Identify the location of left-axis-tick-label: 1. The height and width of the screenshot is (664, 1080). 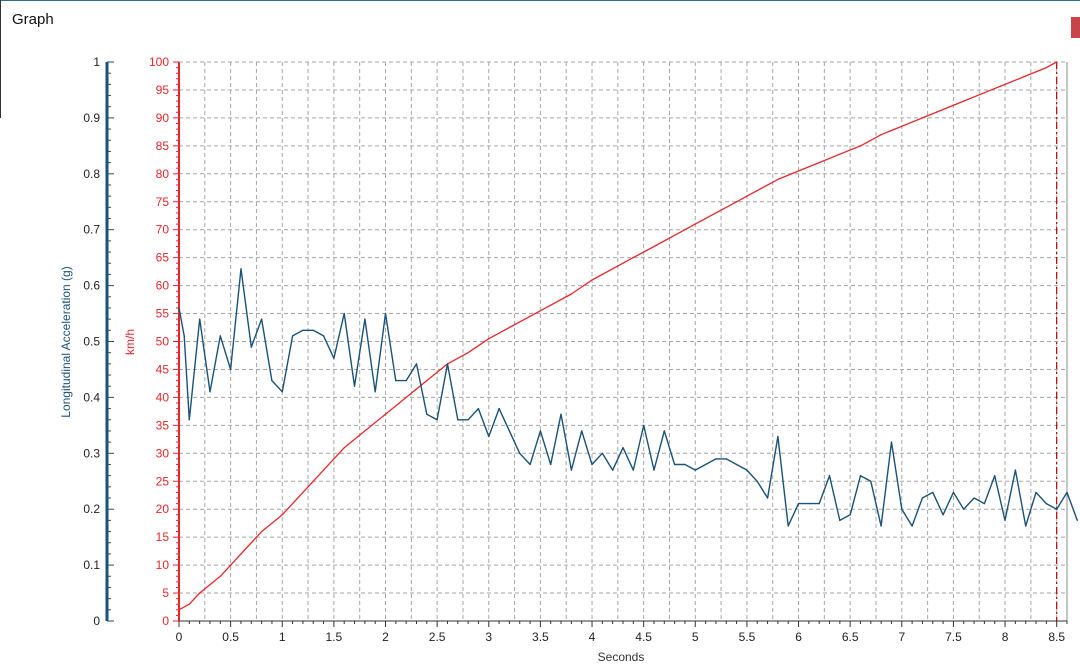
(96, 62).